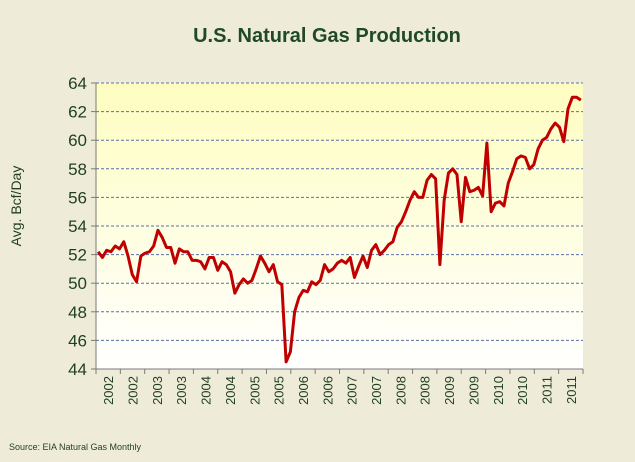 This screenshot has width=635, height=462. I want to click on y-tick-label: 58, so click(77, 169).